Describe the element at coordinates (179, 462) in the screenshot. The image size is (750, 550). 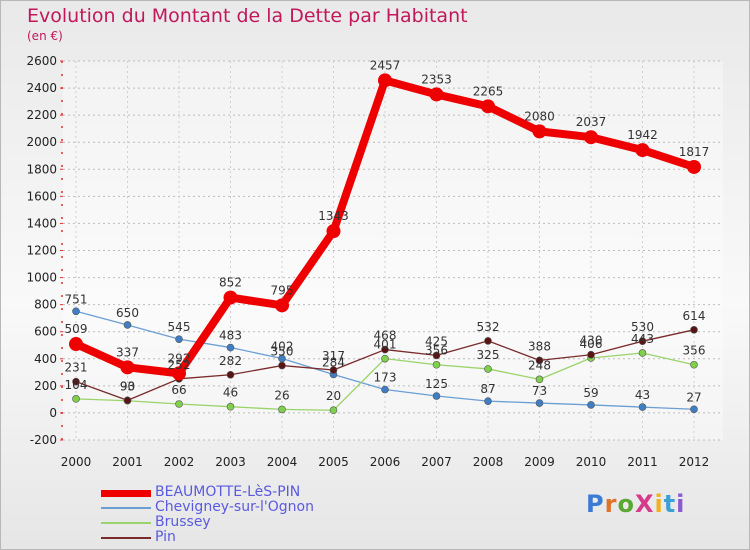
I see `x-tick-label: 2002` at that location.